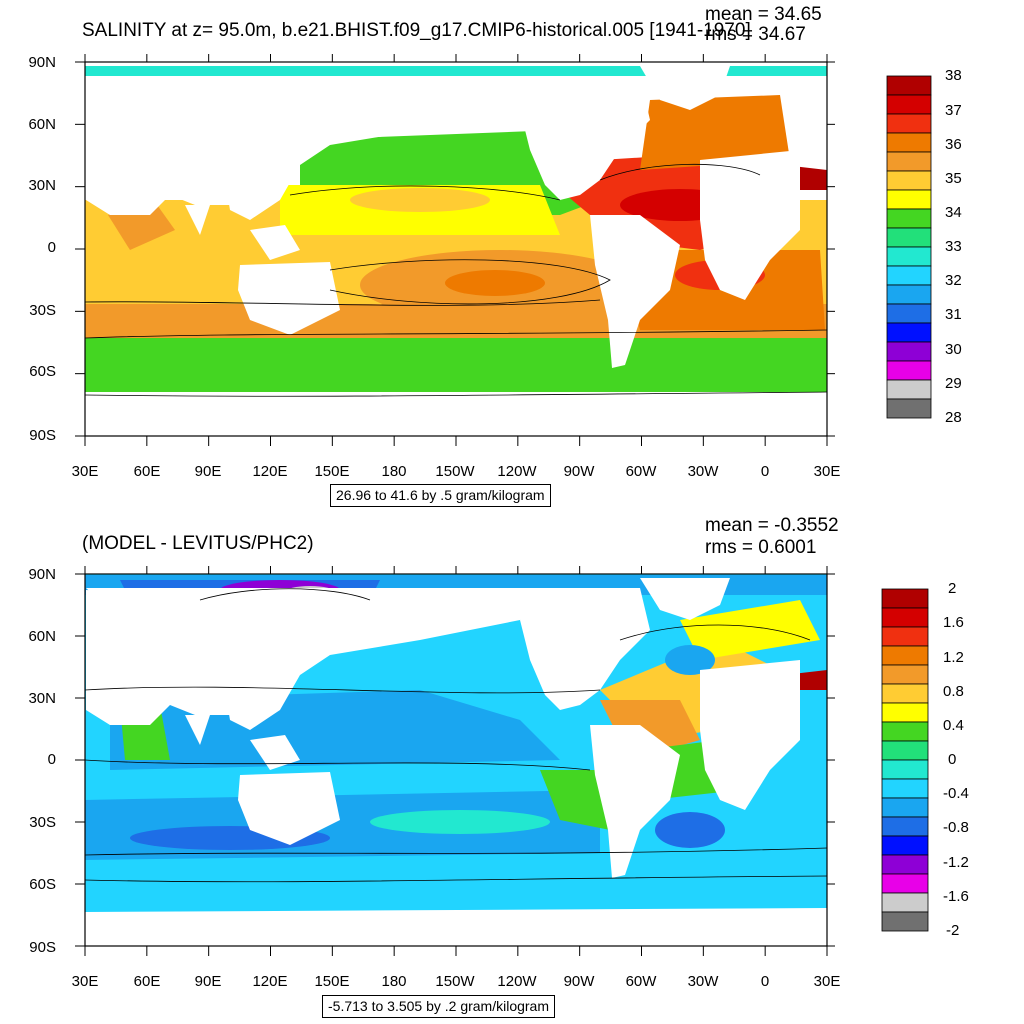 Image resolution: width=1024 pixels, height=1024 pixels. Describe the element at coordinates (952, 759) in the screenshot. I see `colorbar-label: 0` at that location.